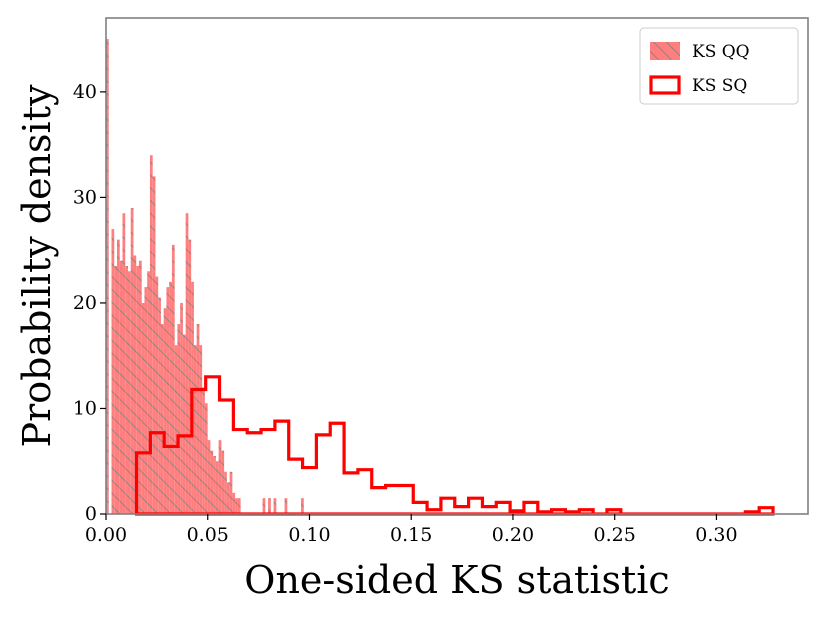  What do you see at coordinates (719, 66) in the screenshot?
I see `legend: KS QQ KS SQ` at bounding box center [719, 66].